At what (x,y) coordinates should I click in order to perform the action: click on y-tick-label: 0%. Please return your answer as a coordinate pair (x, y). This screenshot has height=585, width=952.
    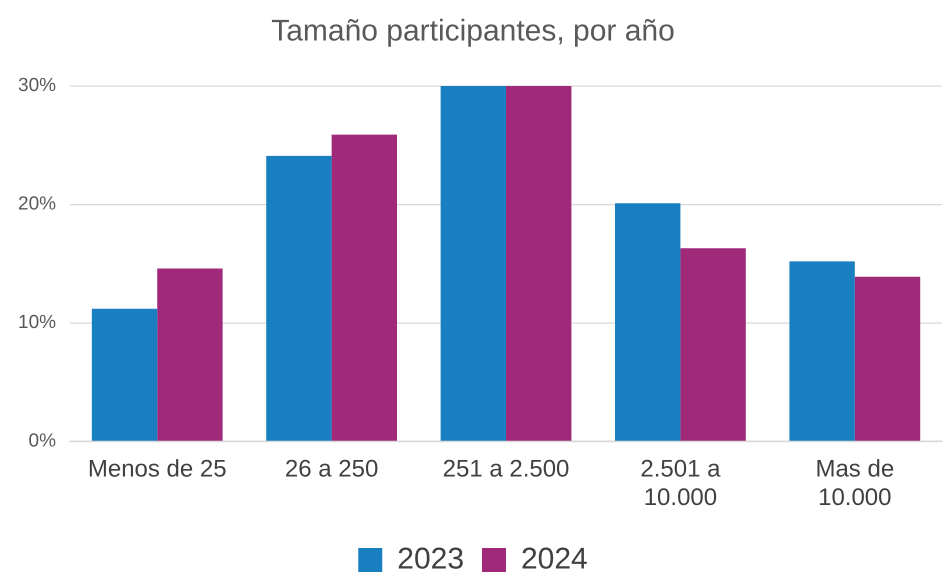
    Looking at the image, I should click on (42, 441).